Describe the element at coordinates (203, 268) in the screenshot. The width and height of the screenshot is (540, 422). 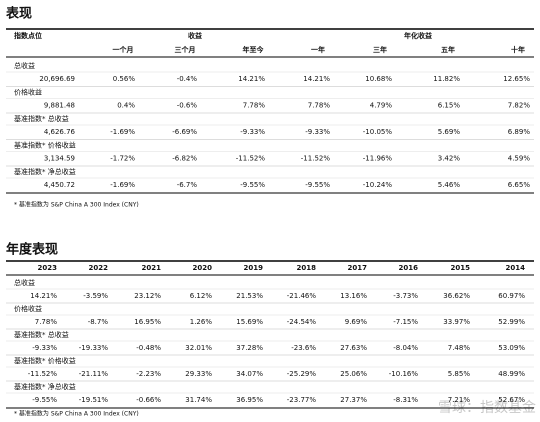
I see `column-header: 2020` at that location.